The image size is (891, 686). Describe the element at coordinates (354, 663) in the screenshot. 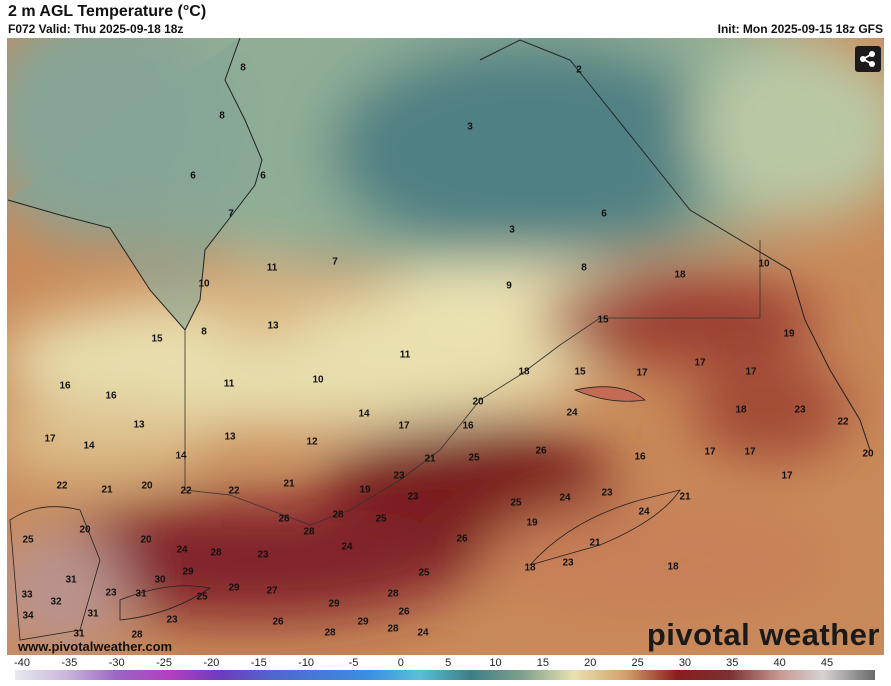

I see `colorbar-tick-label: -5` at that location.